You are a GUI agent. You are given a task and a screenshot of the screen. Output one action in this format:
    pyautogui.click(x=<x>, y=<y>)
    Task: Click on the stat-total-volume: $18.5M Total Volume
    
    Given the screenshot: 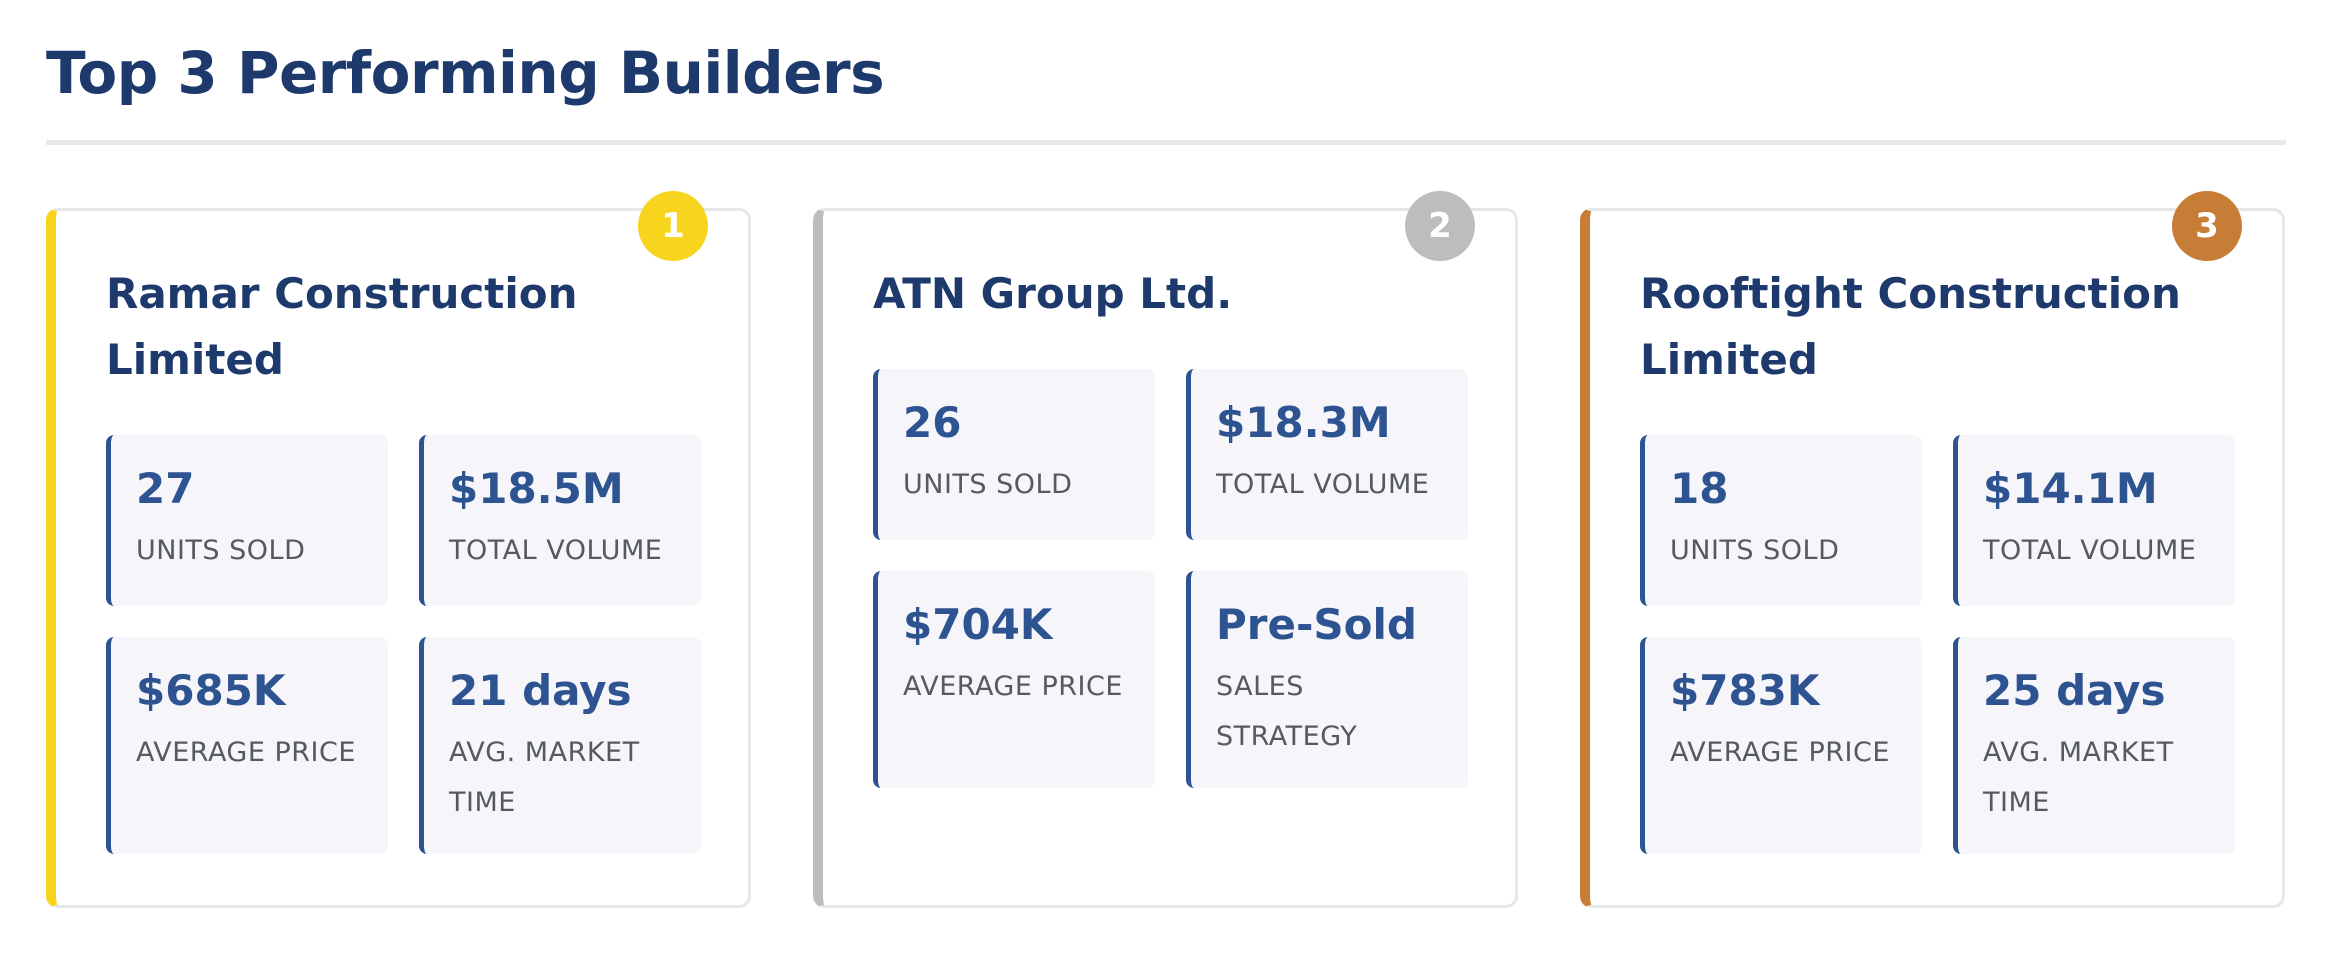 What is the action you would take?
    pyautogui.click(x=560, y=520)
    